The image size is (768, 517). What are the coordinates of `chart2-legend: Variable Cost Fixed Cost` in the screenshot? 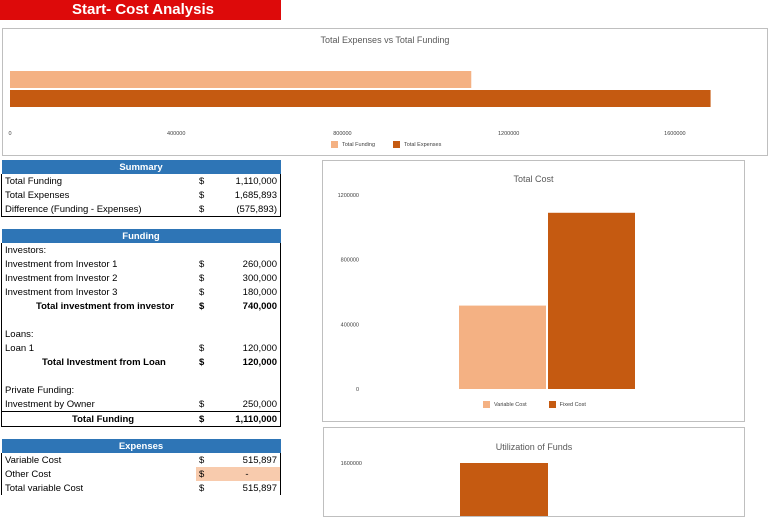 It's located at (534, 404).